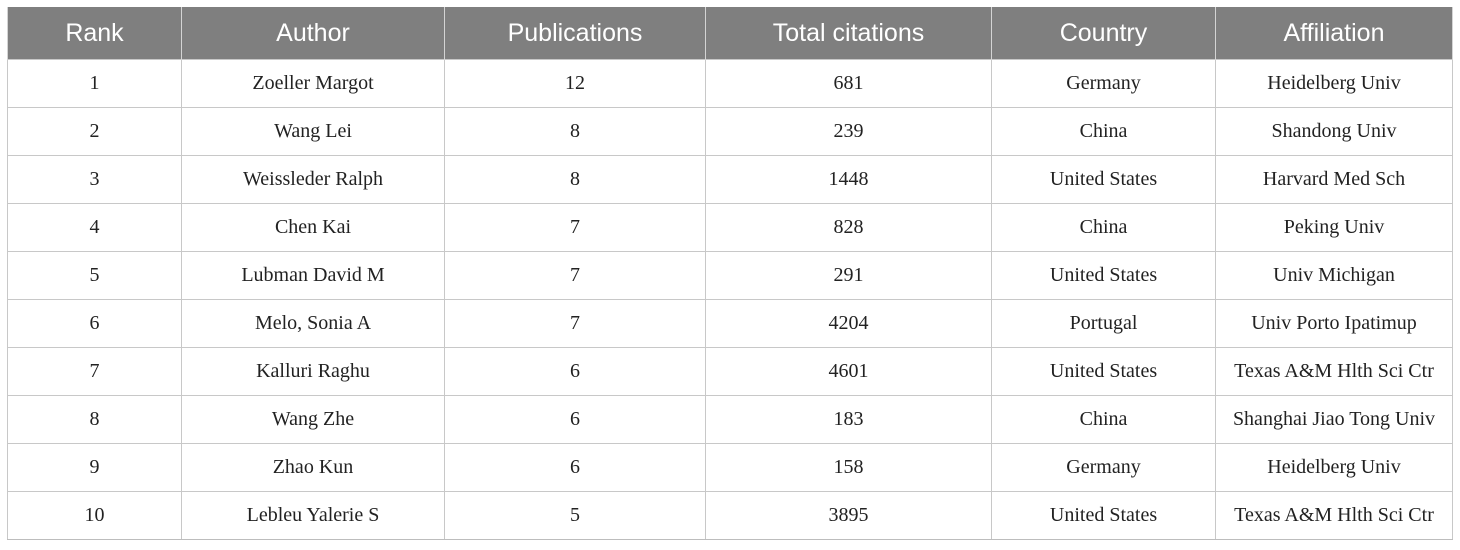 The height and width of the screenshot is (550, 1460). I want to click on author-cell: Kalluri Raghu, so click(313, 371).